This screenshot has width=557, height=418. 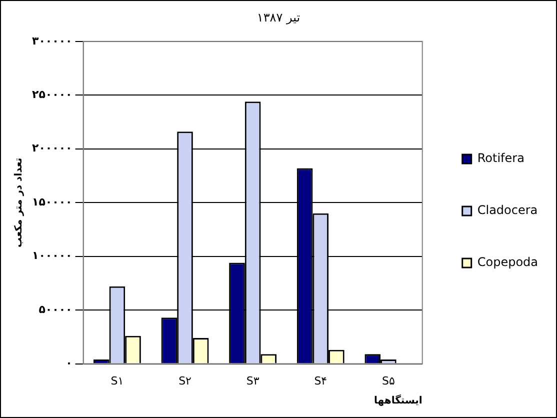 What do you see at coordinates (55, 309) in the screenshot?
I see `y-tick-label: ۵۰۰۰۰` at bounding box center [55, 309].